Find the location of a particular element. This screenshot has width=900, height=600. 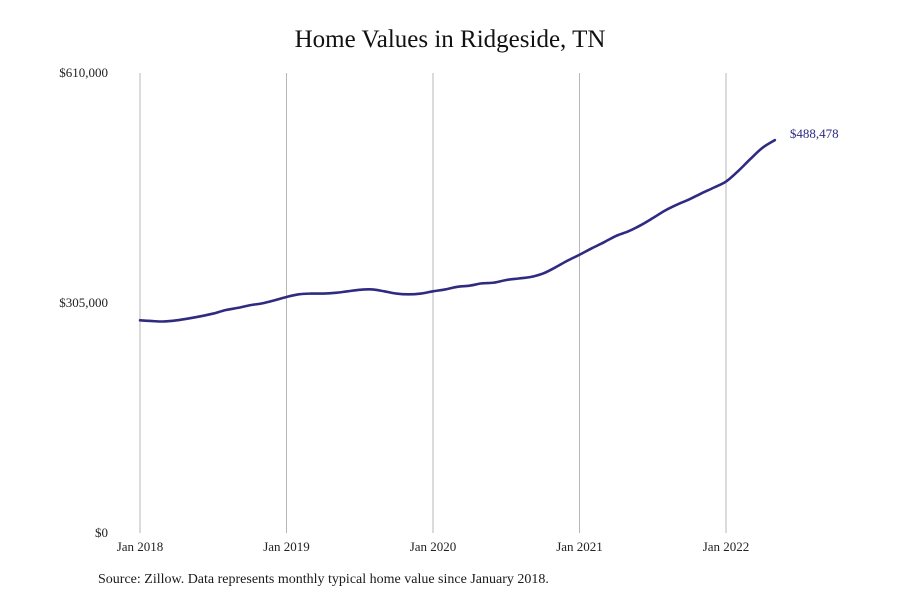

y-tick-label: $305,000 is located at coordinates (83, 302).